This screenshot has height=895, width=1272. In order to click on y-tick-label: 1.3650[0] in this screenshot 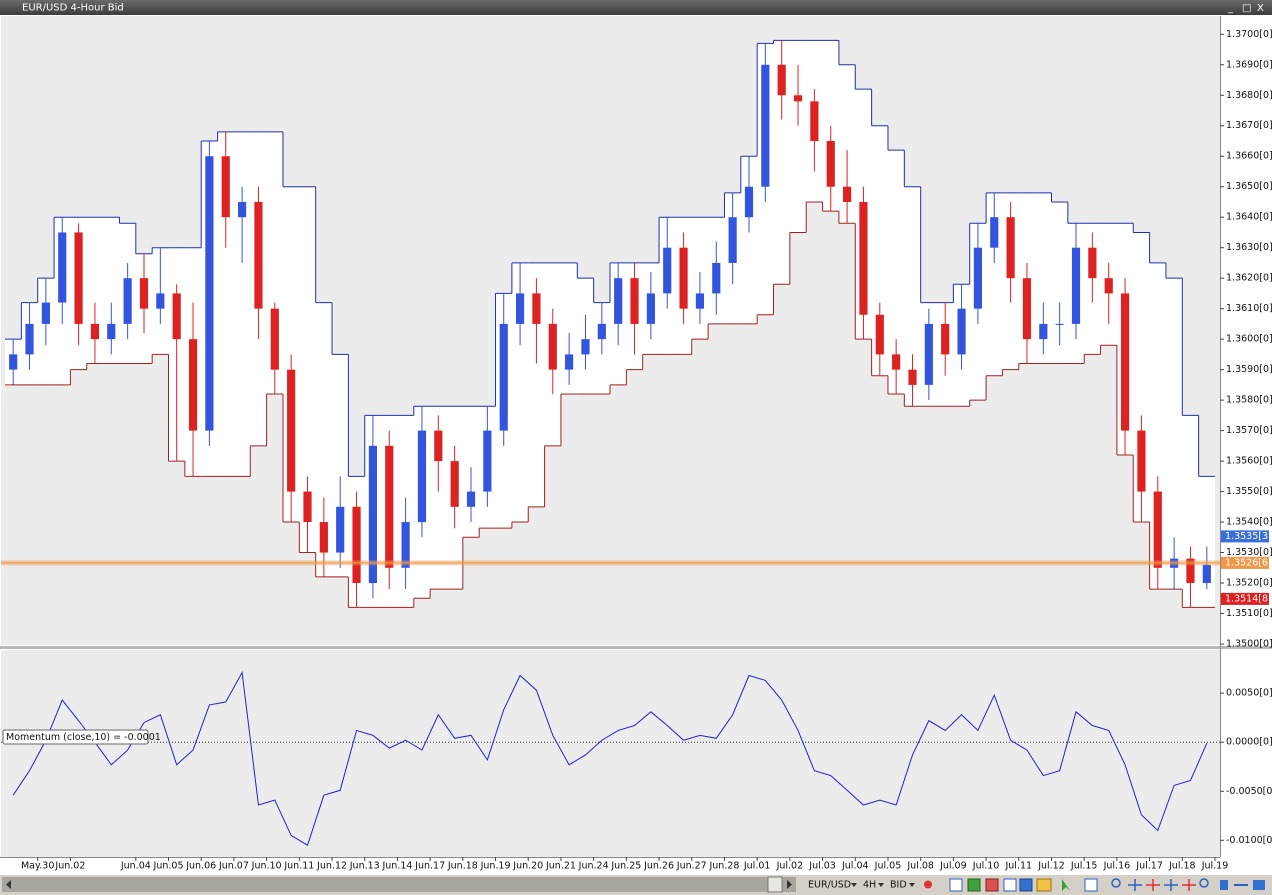, I will do `click(1249, 186)`.